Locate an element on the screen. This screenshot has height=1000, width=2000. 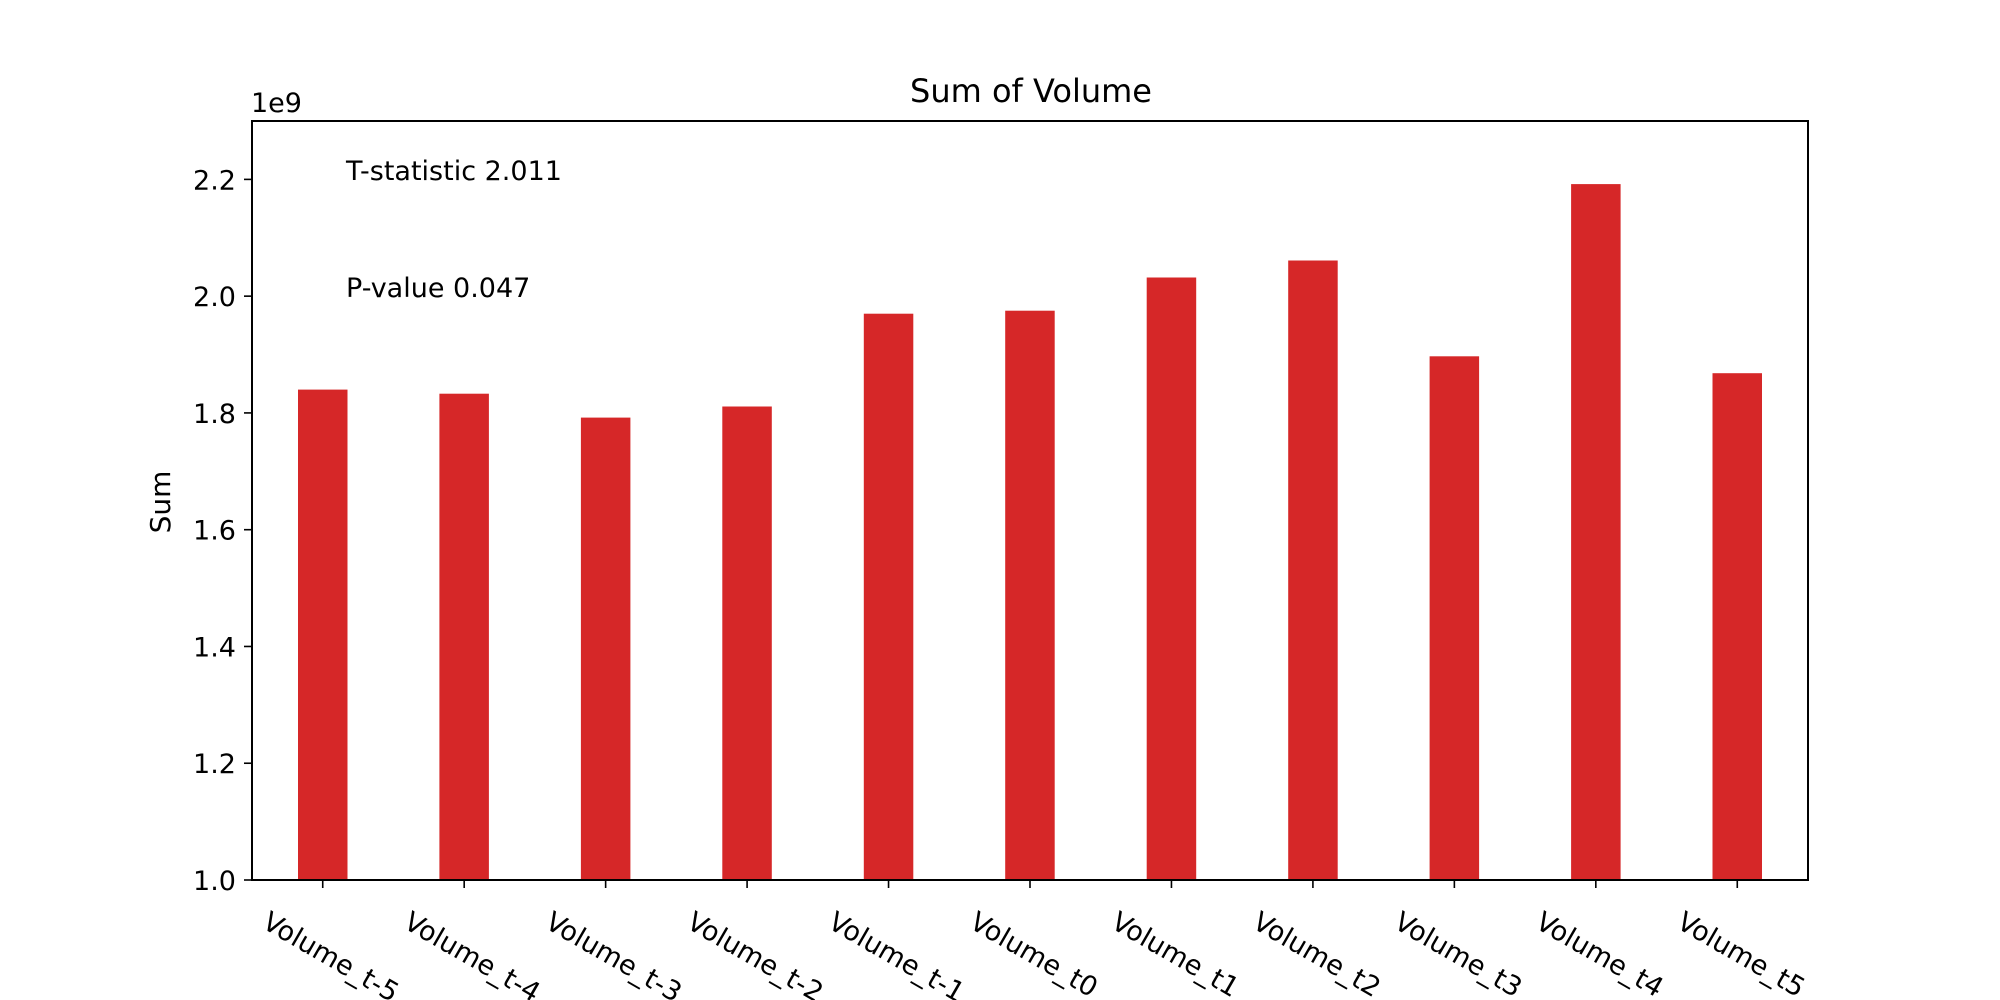
x-tick-label: Volume_t2 is located at coordinates (1316, 953).